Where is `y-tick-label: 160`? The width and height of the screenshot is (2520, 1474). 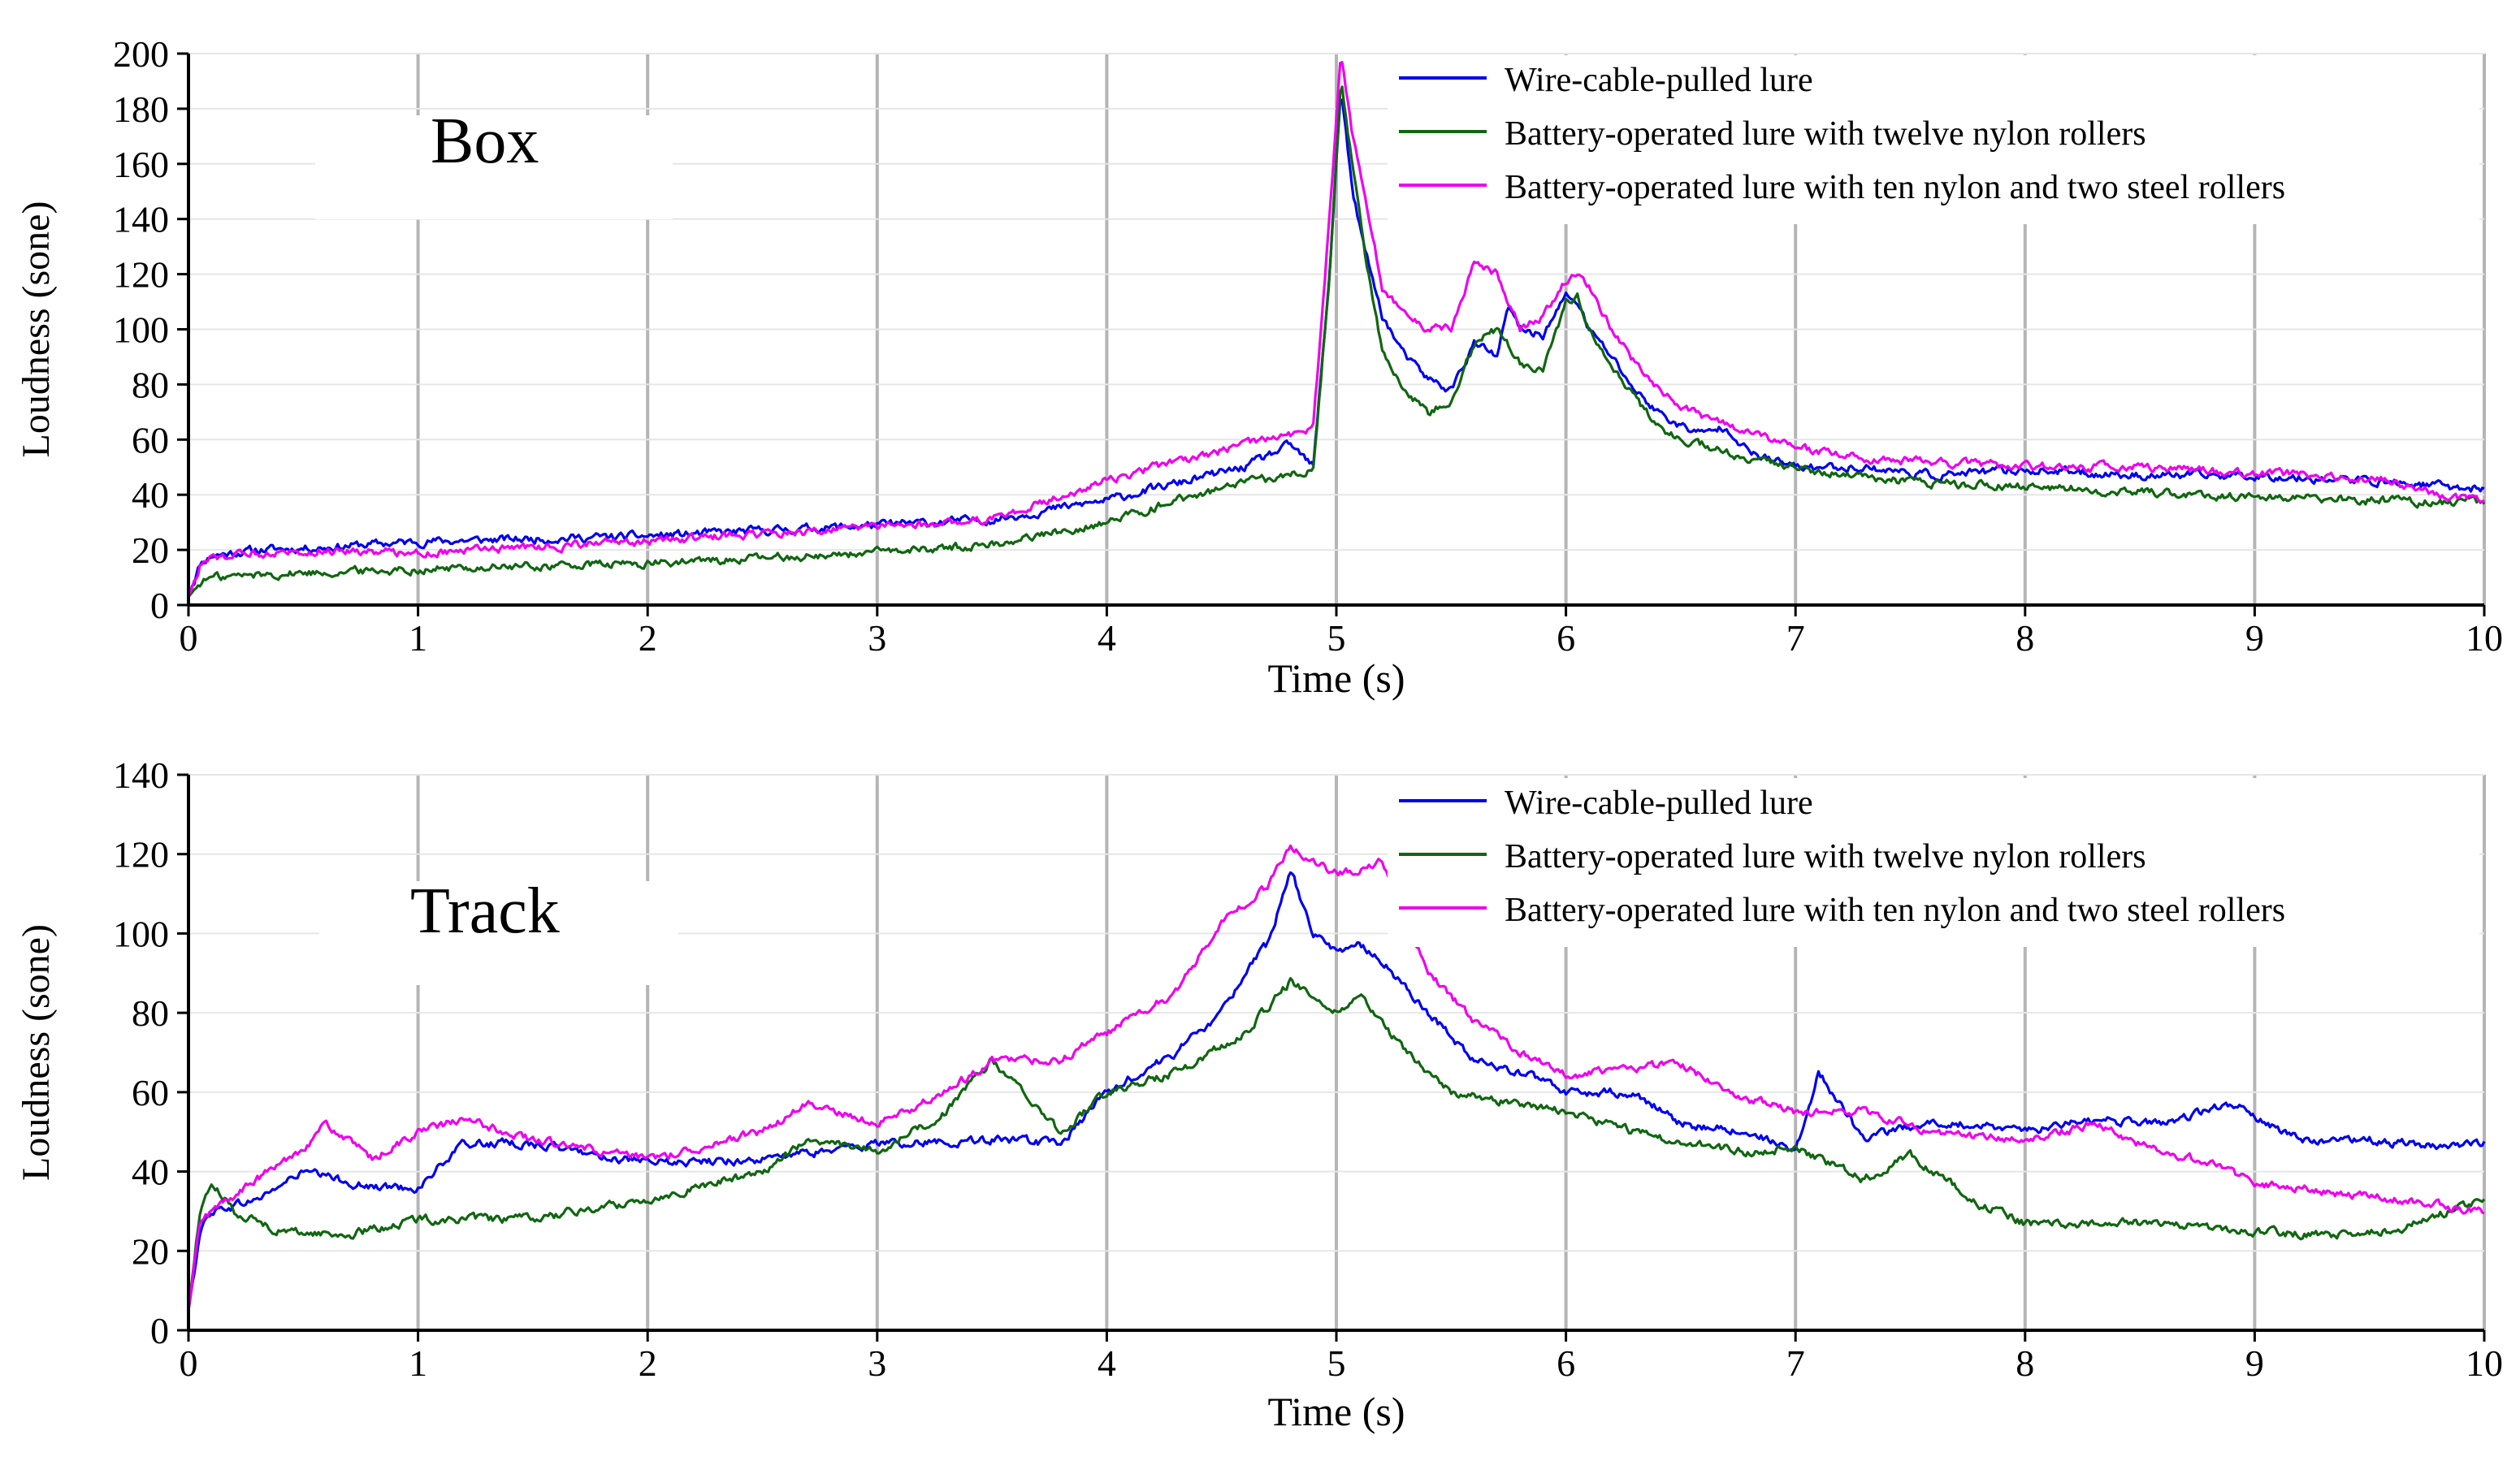 y-tick-label: 160 is located at coordinates (141, 164).